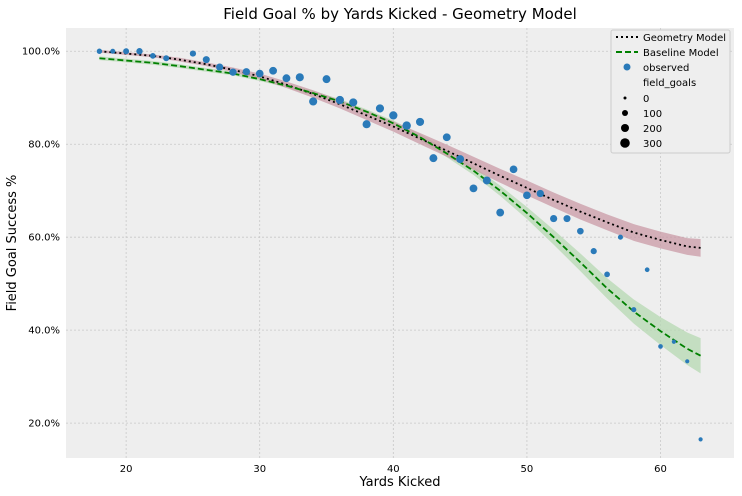 The image size is (742, 496). I want to click on legend-size-300-marker, so click(625, 143).